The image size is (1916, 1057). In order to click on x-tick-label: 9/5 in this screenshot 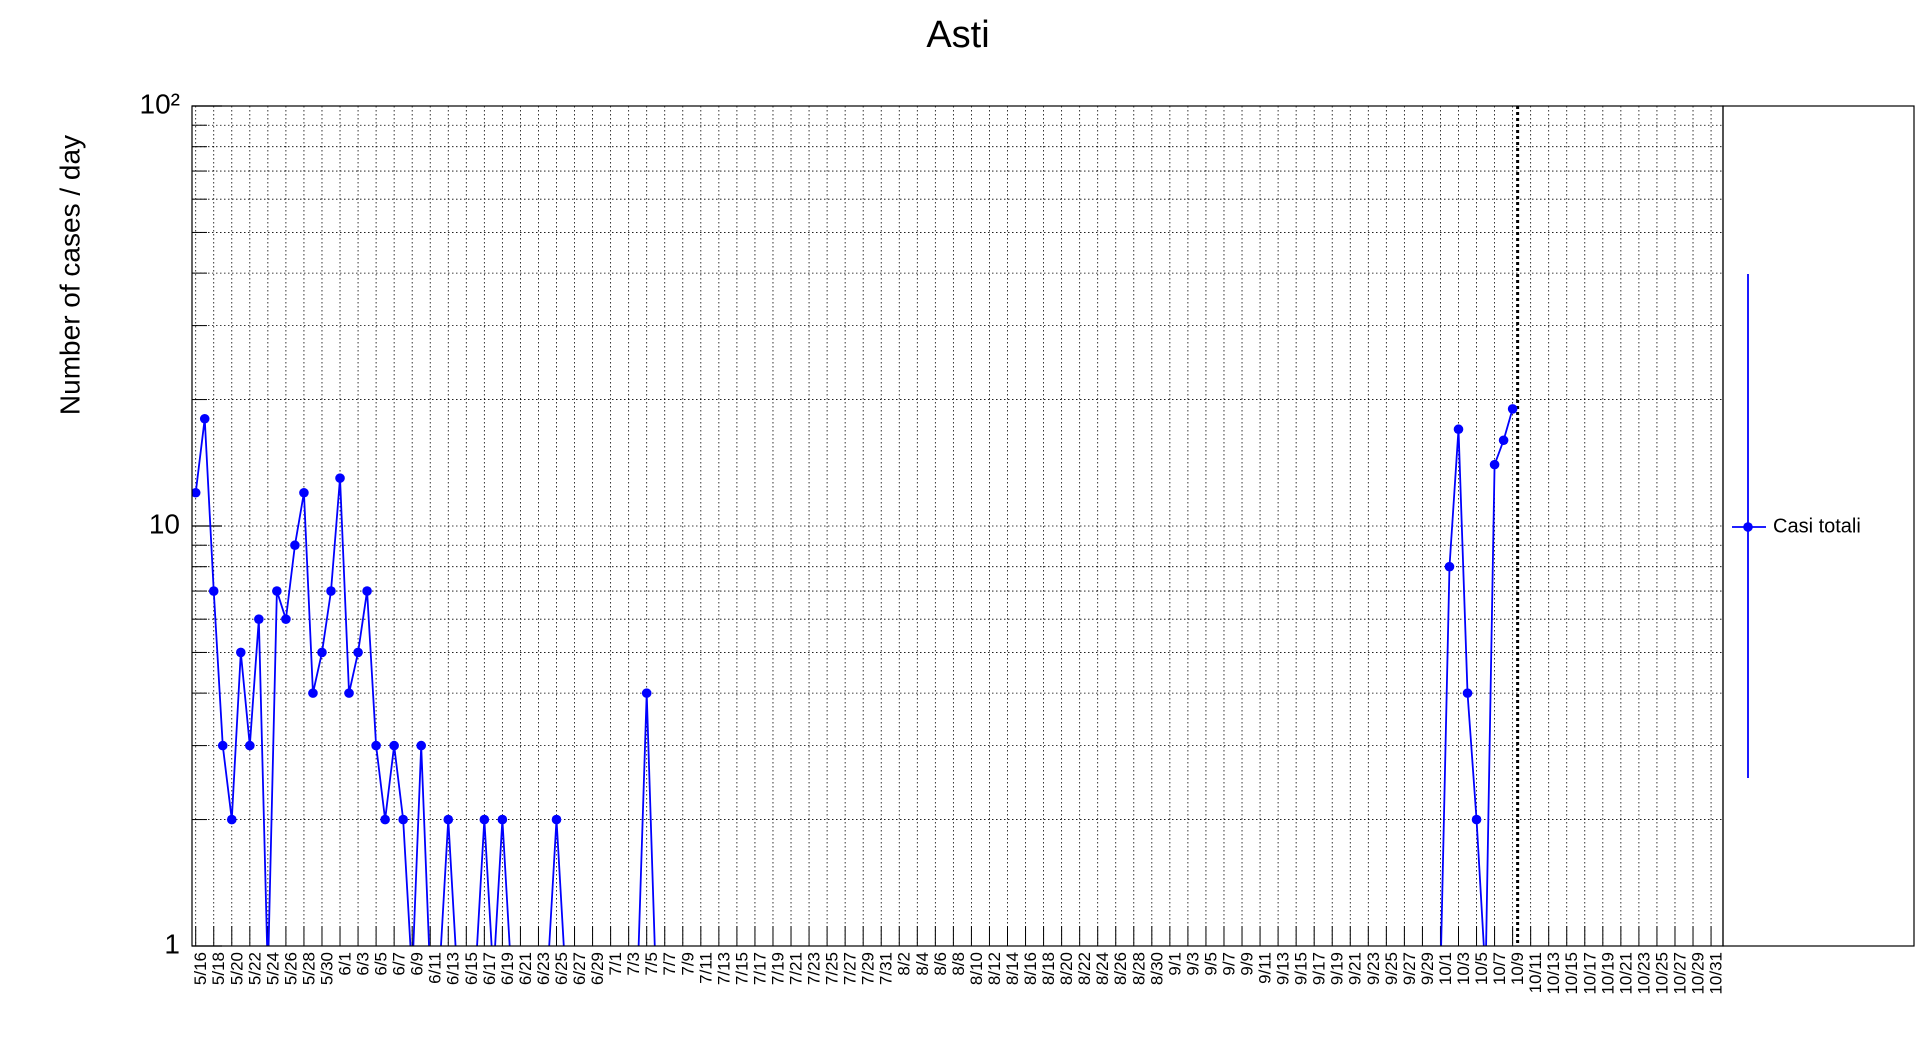, I will do `click(1210, 964)`.